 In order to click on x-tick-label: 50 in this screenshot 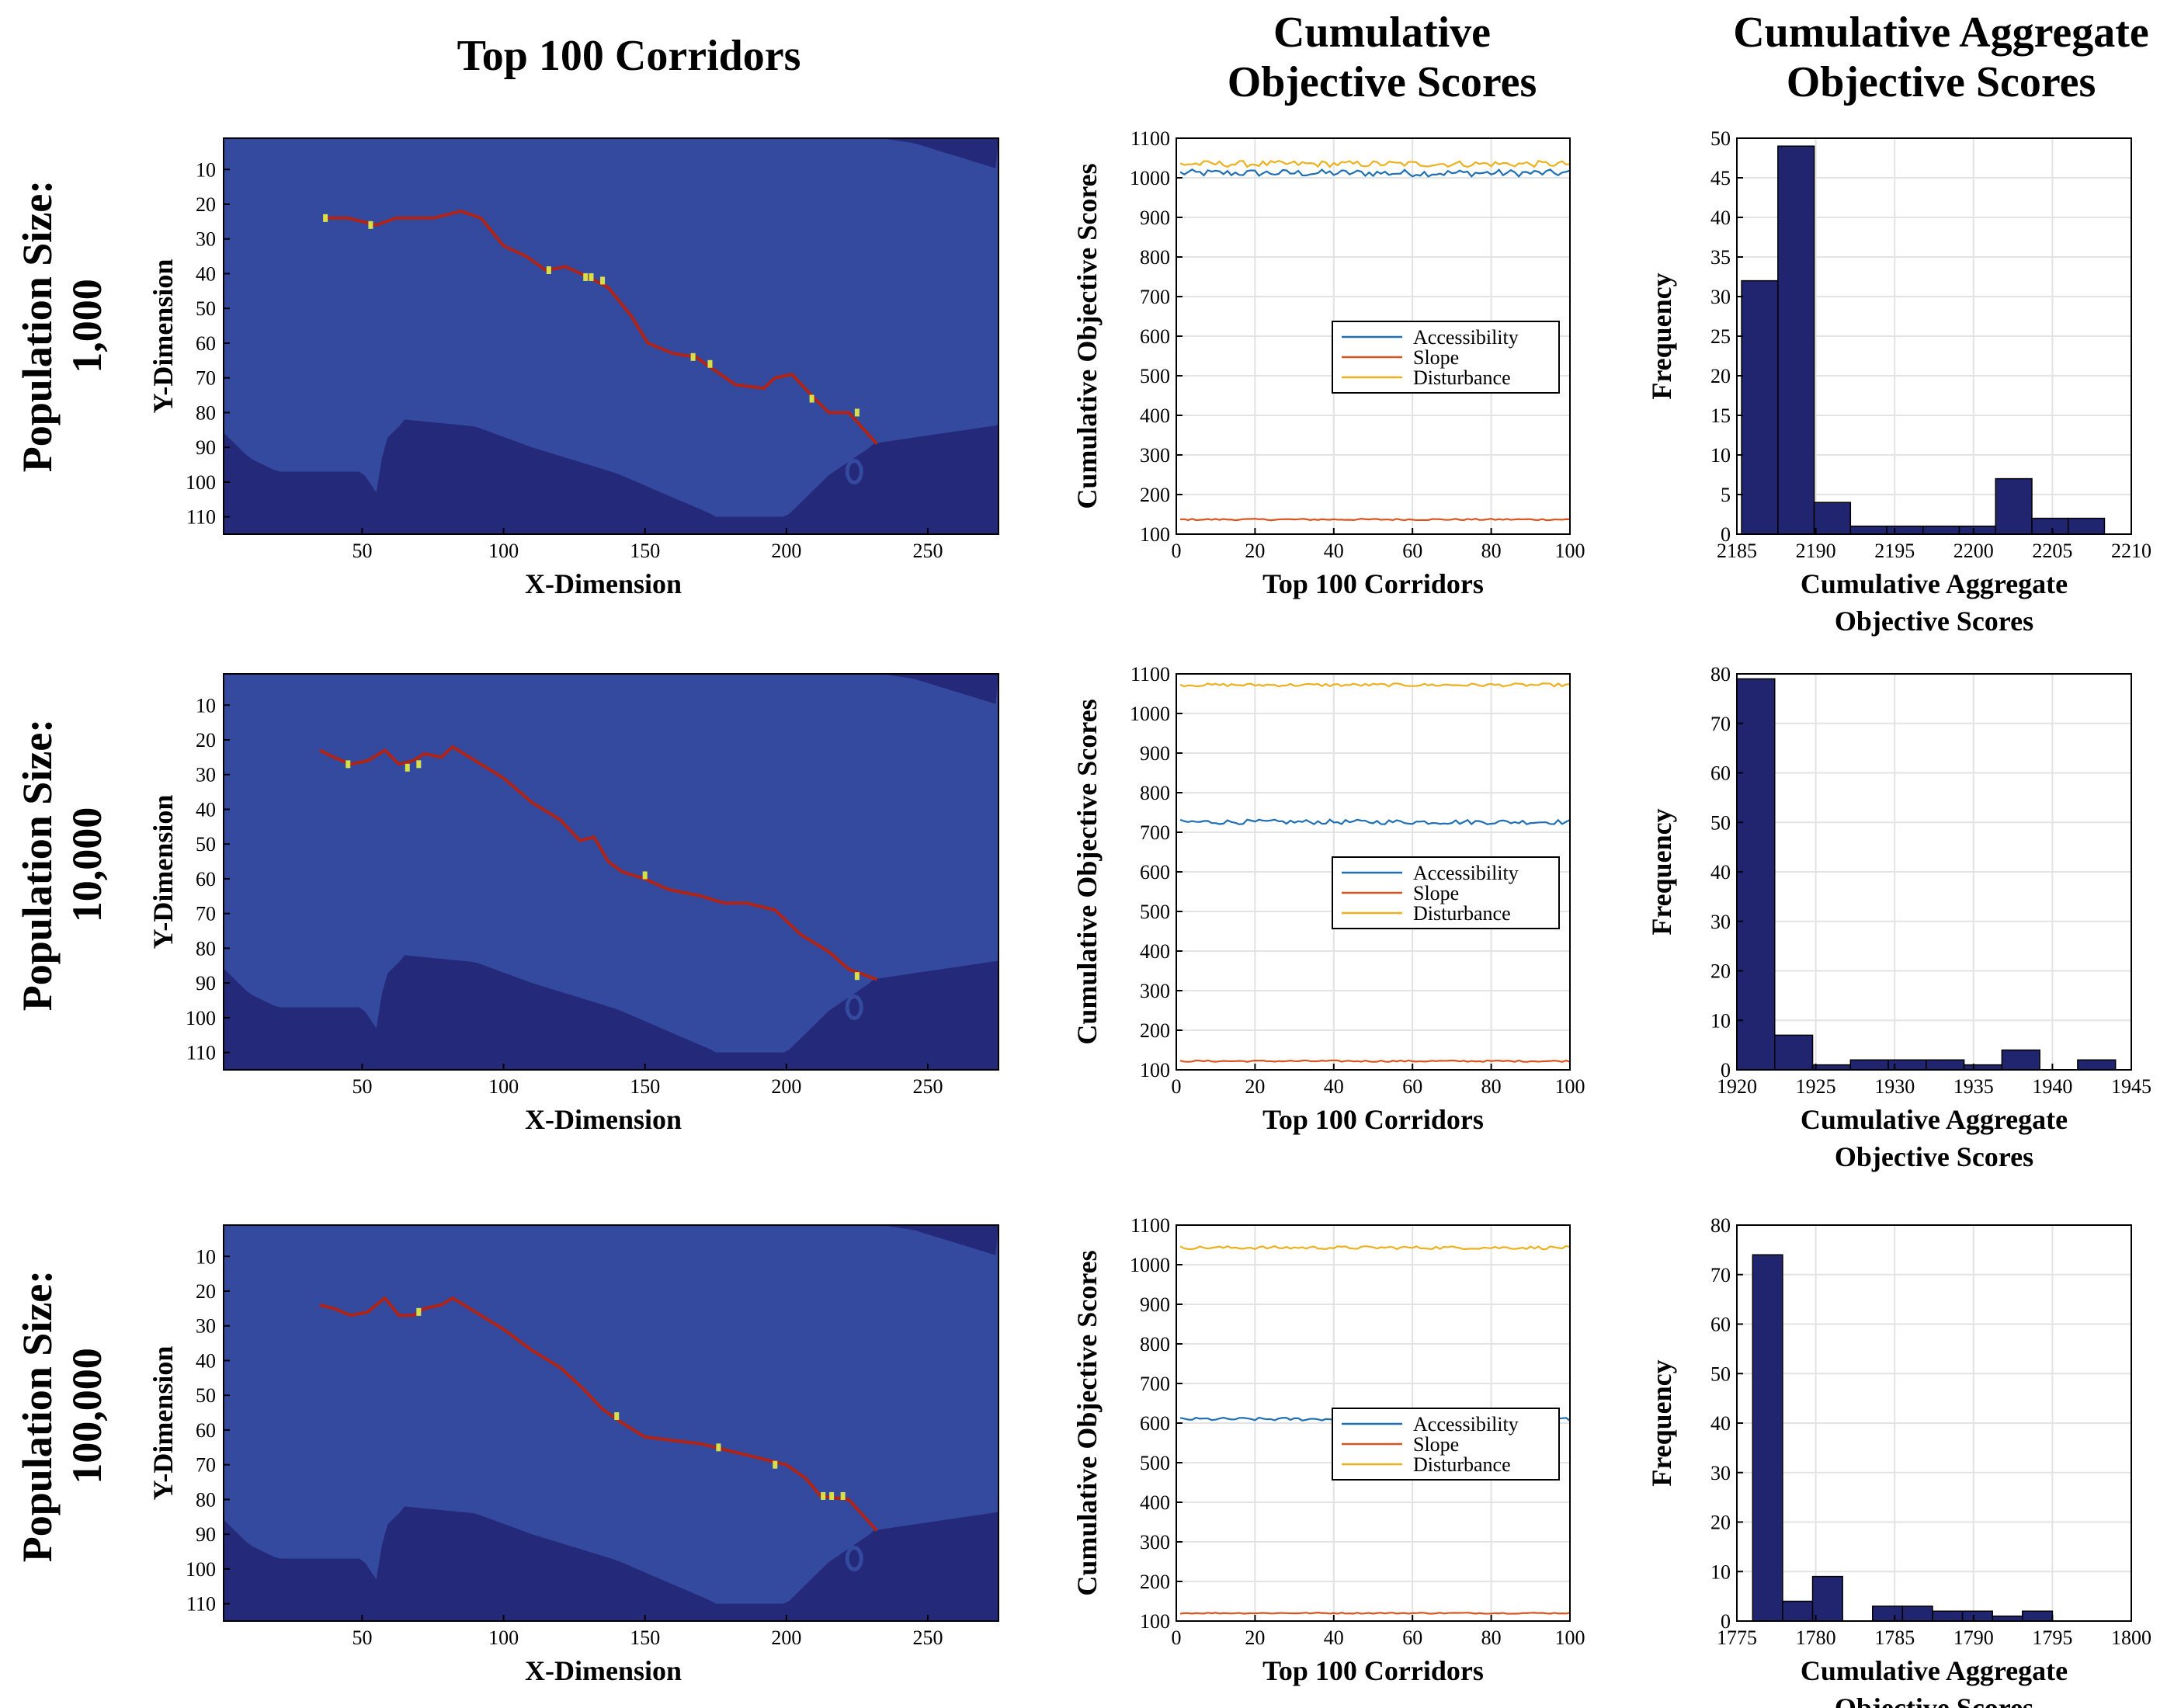, I will do `click(362, 551)`.